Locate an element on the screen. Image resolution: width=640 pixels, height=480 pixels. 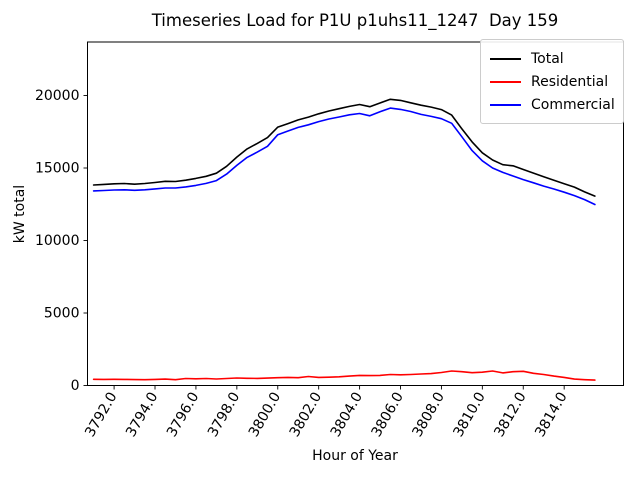
legend: Total Residential Commercial is located at coordinates (552, 81).